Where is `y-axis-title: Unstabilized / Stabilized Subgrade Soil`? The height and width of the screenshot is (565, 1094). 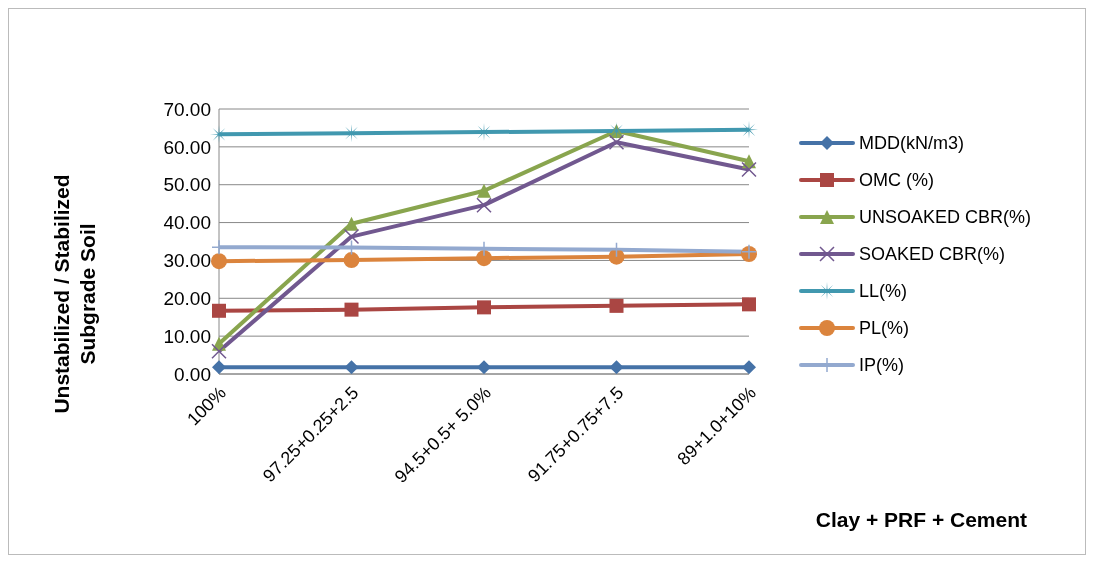
y-axis-title: Unstabilized / Stabilized Subgrade Soil is located at coordinates (74, 294).